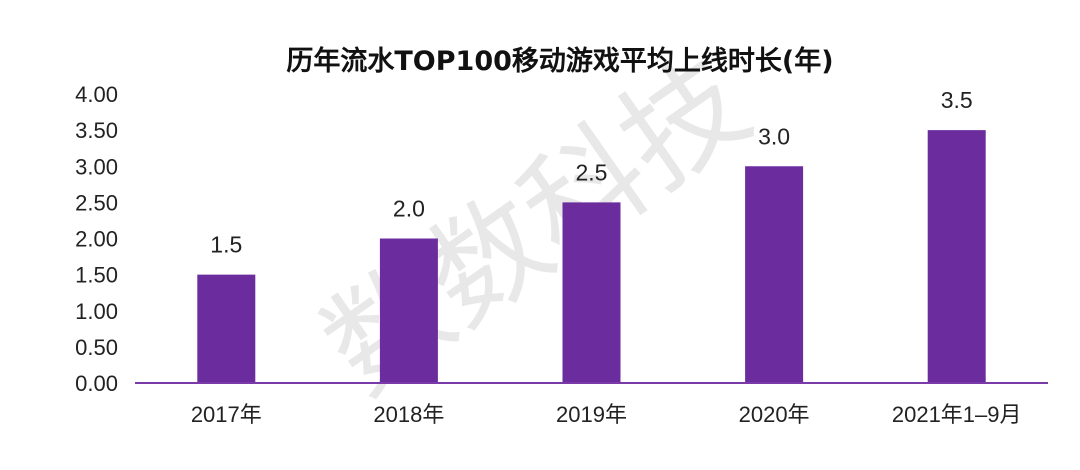  What do you see at coordinates (559, 61) in the screenshot?
I see `chart-title: 历年流水TOP100移动游戏平均上线时长(年)` at bounding box center [559, 61].